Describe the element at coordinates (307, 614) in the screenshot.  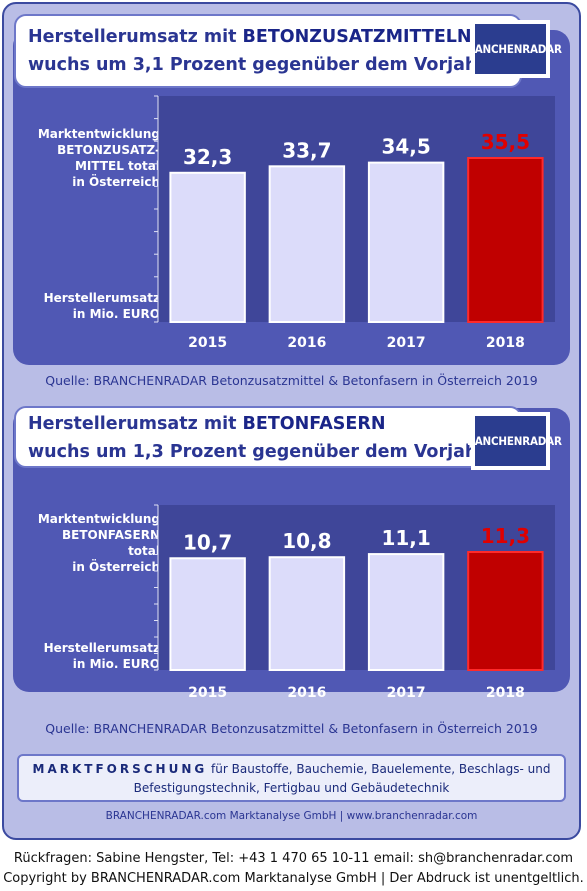
I see `chart-2-bar-2016` at that location.